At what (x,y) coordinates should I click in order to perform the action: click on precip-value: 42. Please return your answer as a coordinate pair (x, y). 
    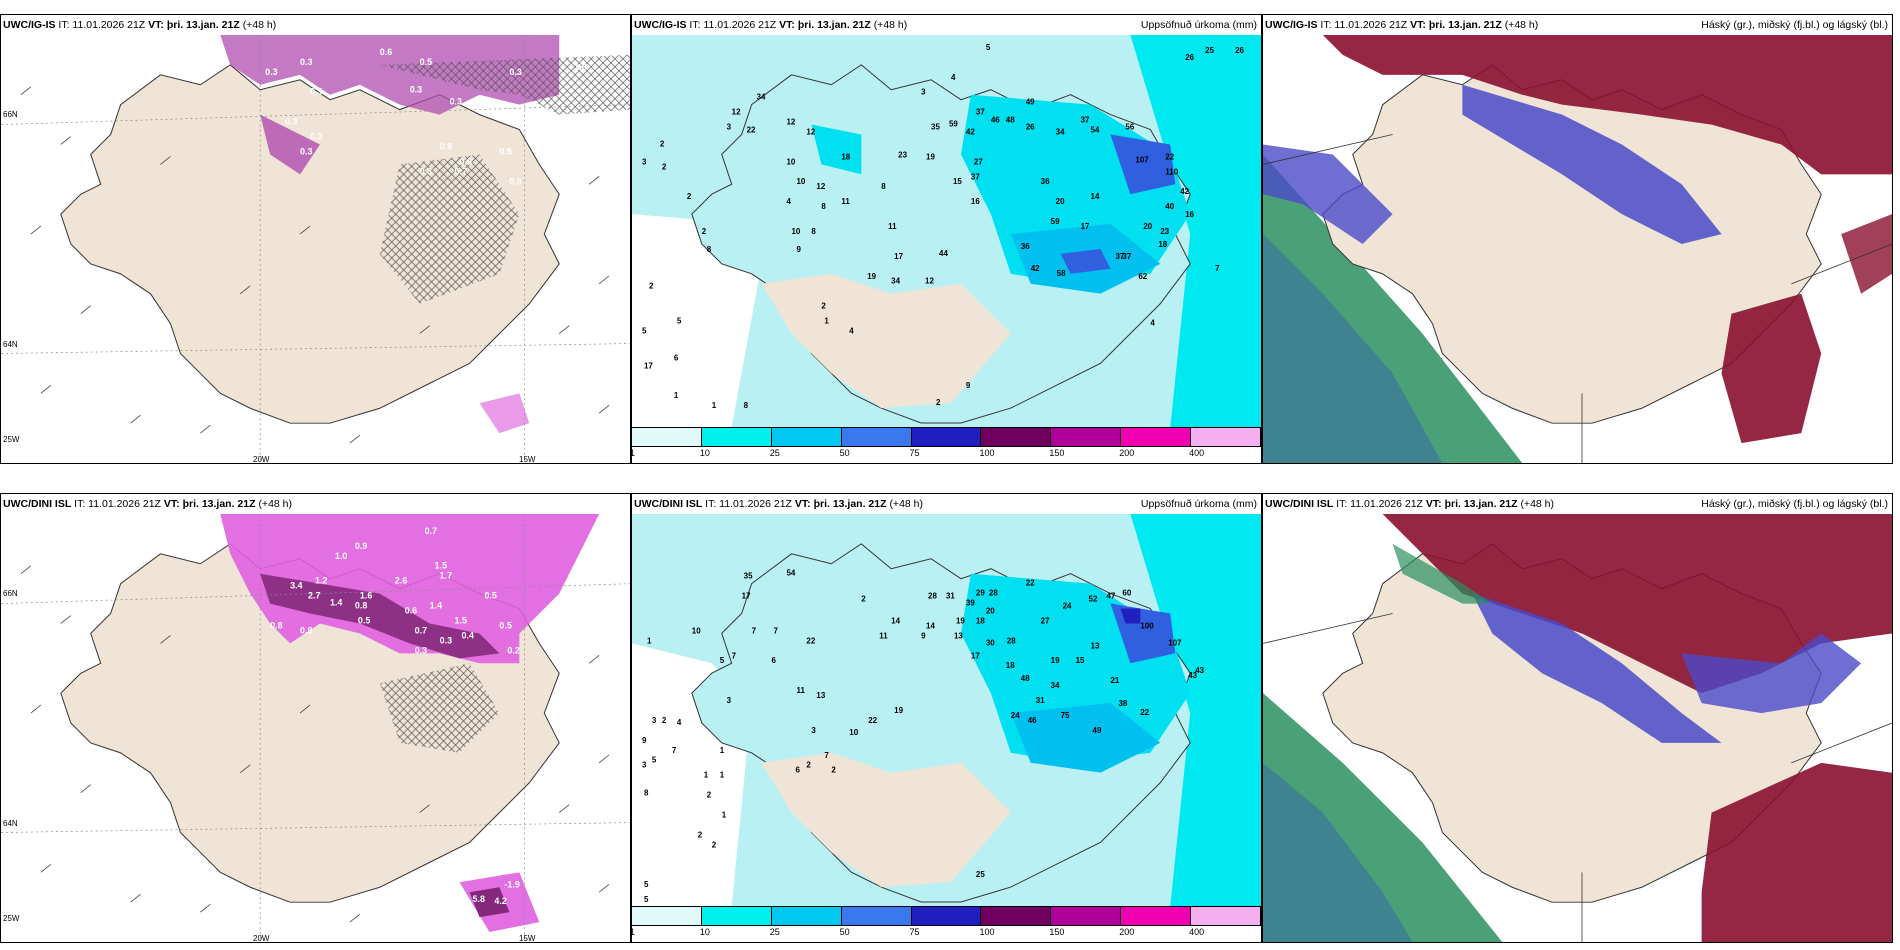
    Looking at the image, I should click on (970, 131).